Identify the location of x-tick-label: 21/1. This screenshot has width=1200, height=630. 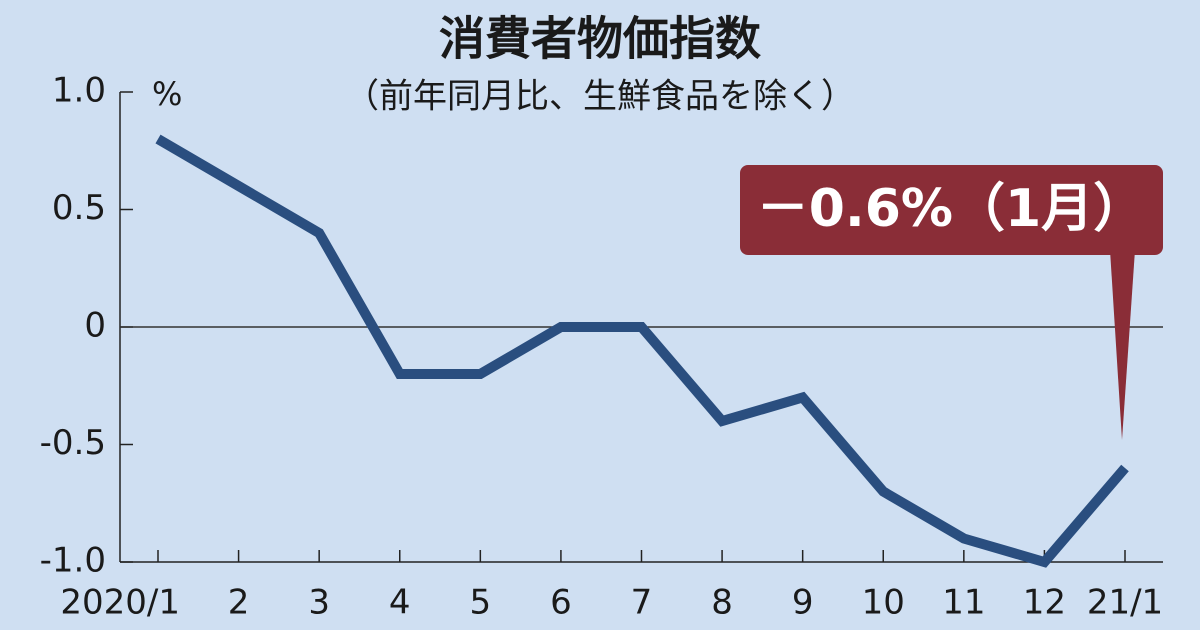
(1125, 603).